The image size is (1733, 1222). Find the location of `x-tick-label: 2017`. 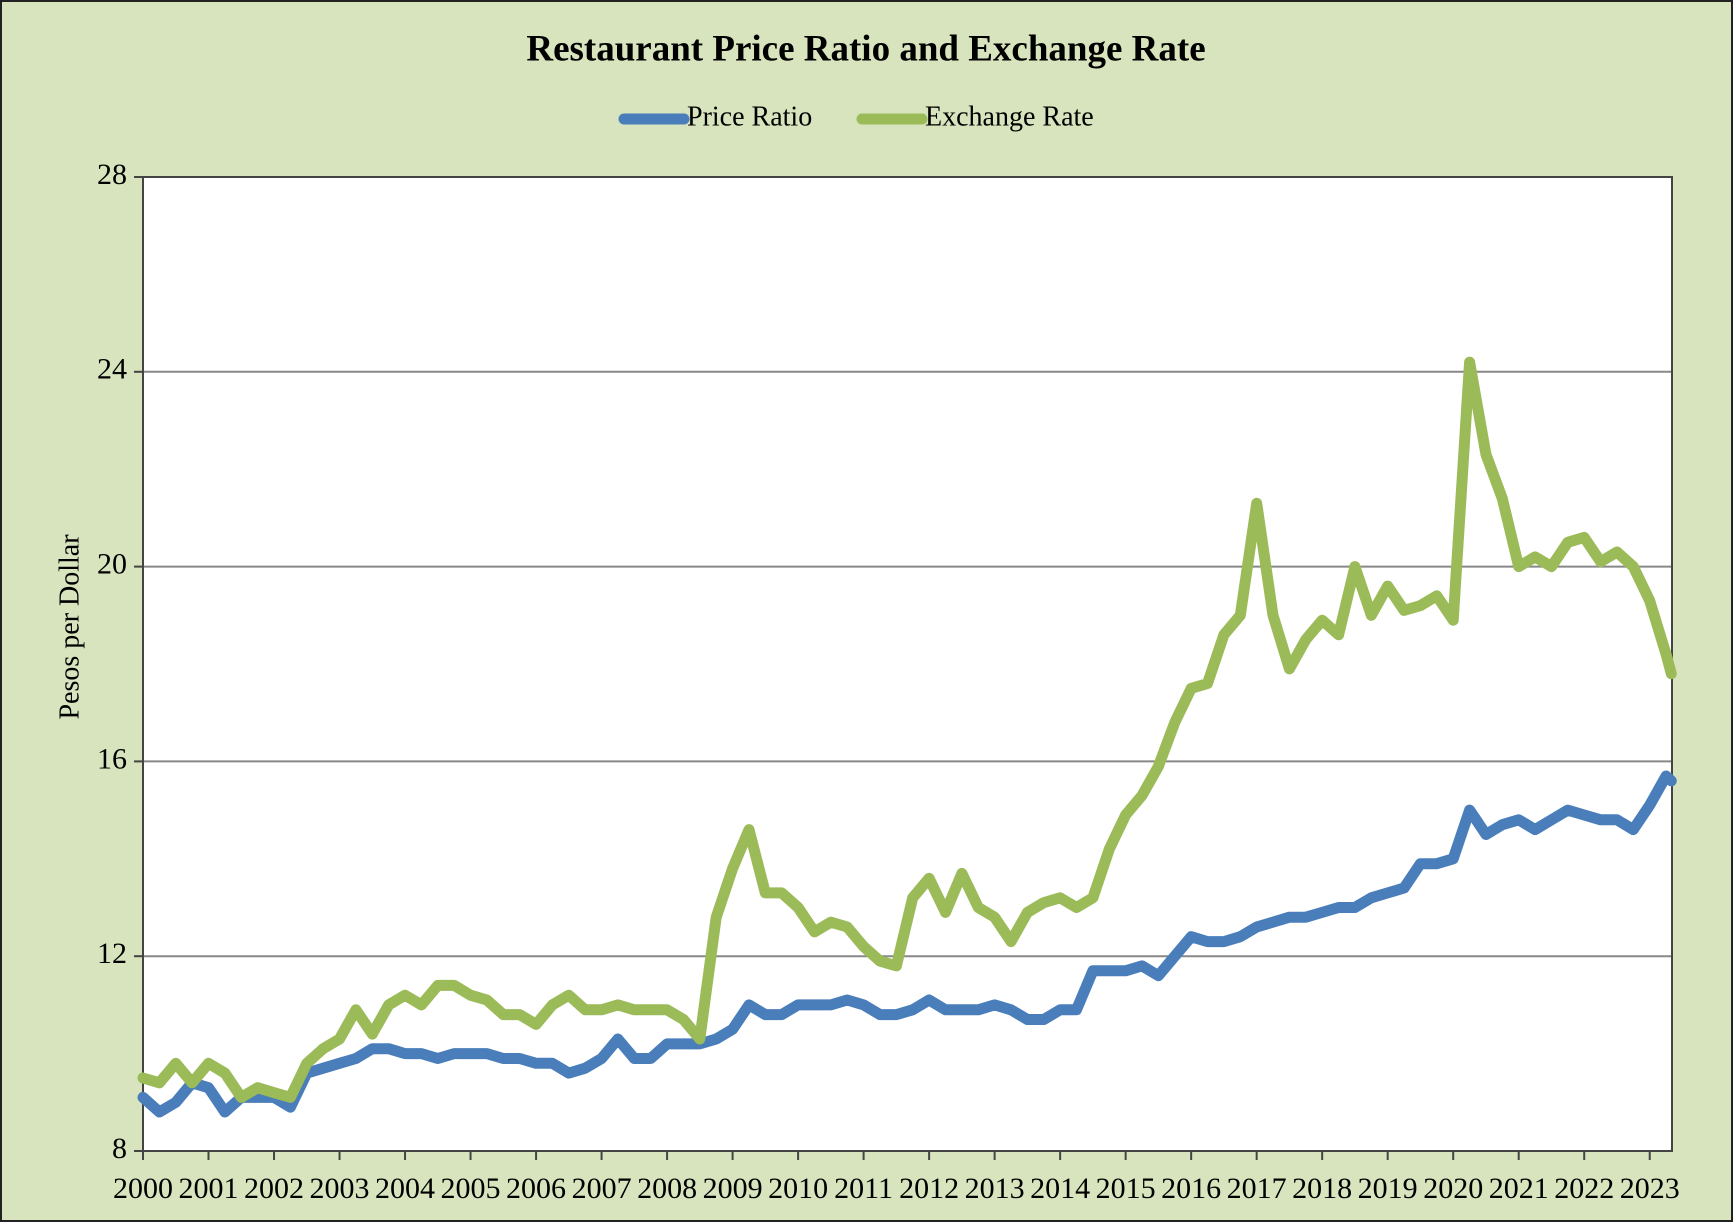

x-tick-label: 2017 is located at coordinates (1257, 1188).